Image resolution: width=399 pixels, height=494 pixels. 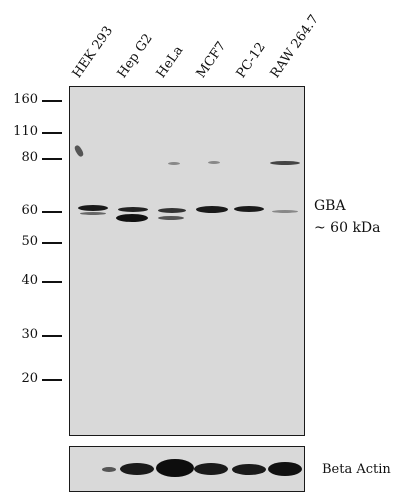 I want to click on mw-label-160: 160, so click(x=25, y=99).